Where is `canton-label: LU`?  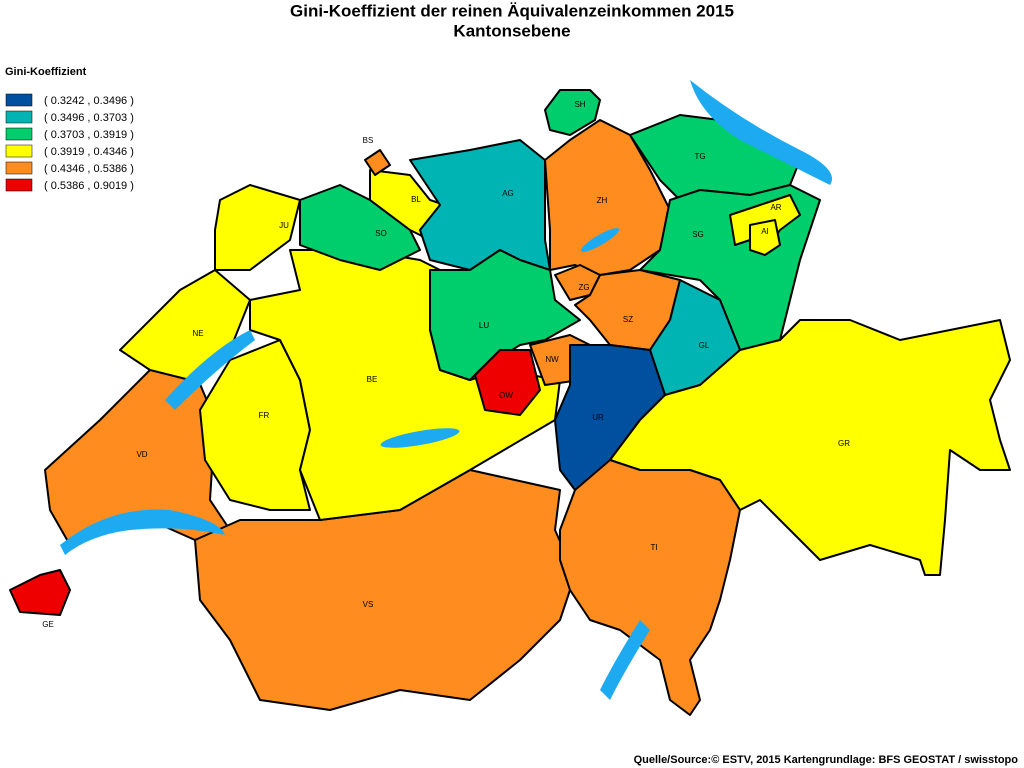 canton-label: LU is located at coordinates (484, 325).